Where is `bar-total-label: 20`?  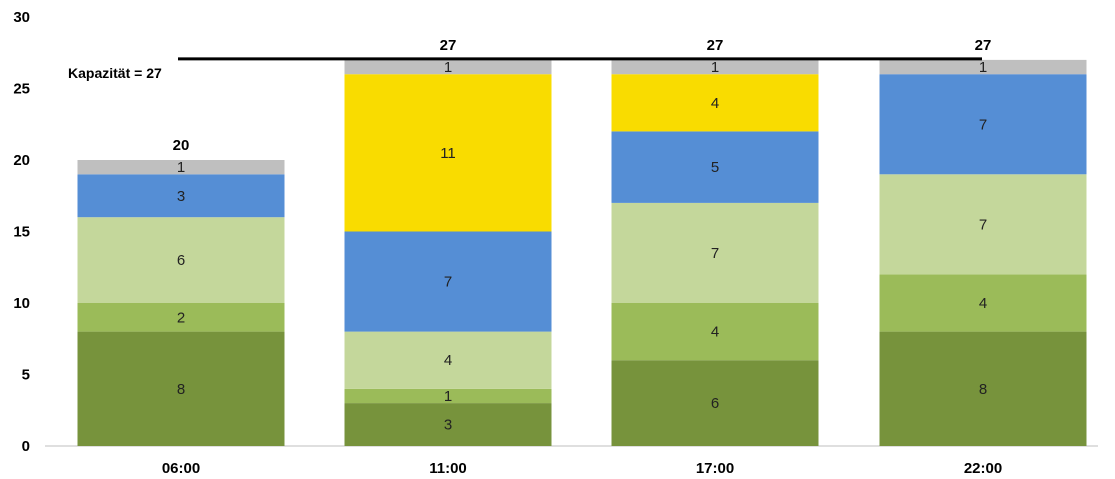 bar-total-label: 20 is located at coordinates (181, 145).